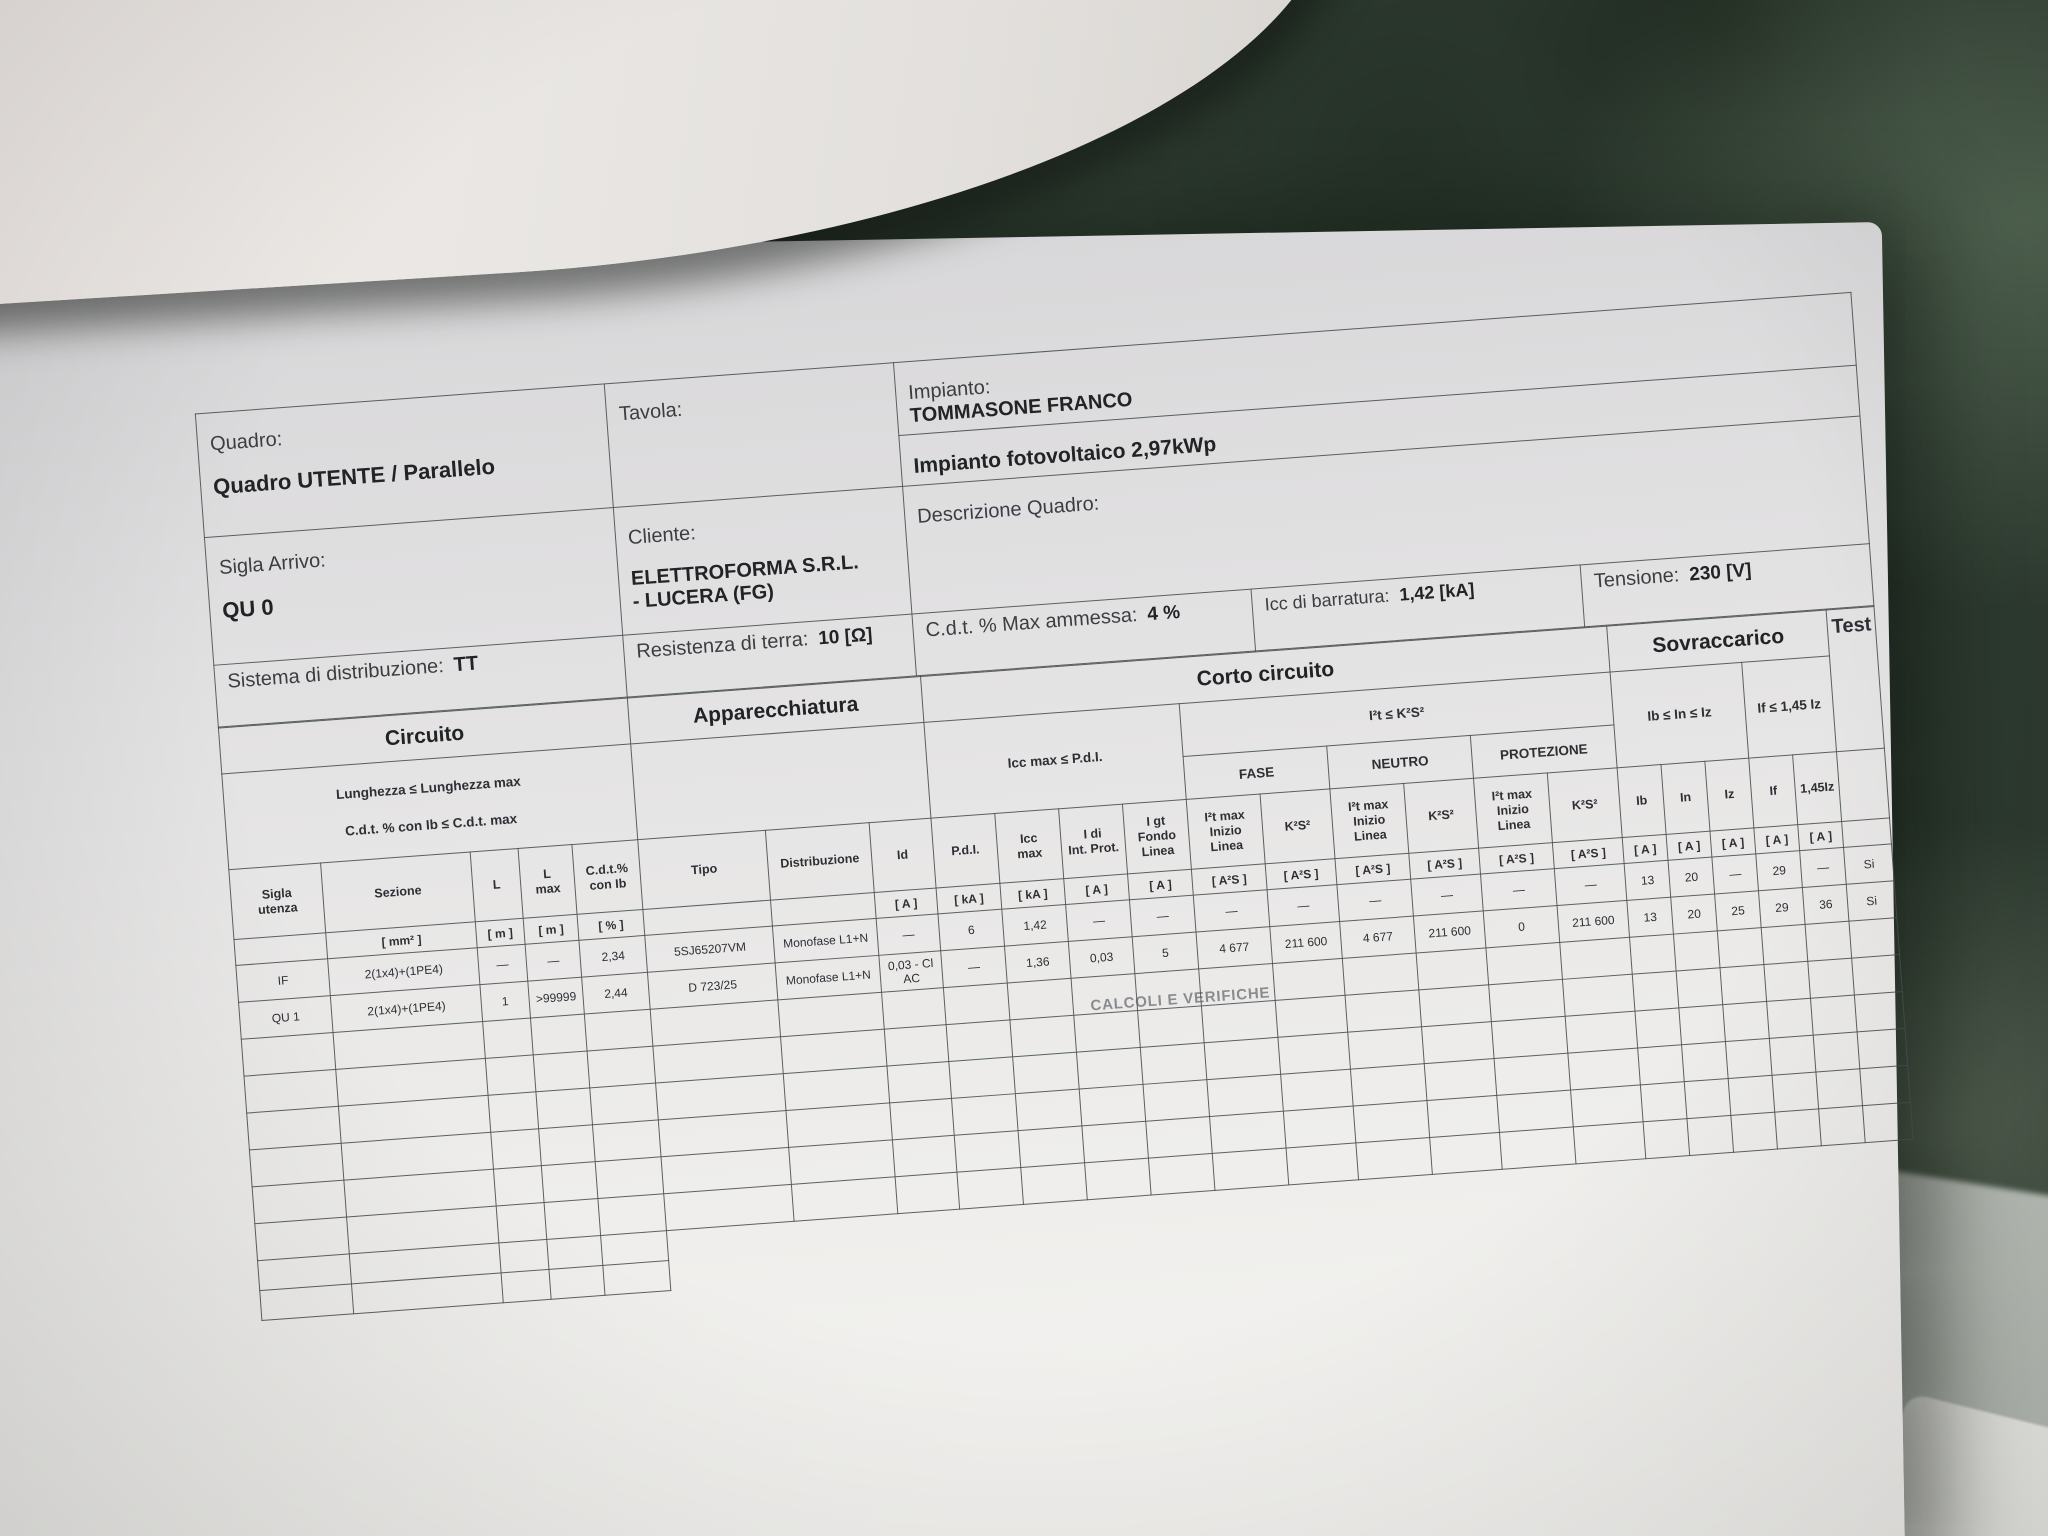 This screenshot has height=1536, width=2048. I want to click on column-header-cell: Distribuzione, so click(820, 861).